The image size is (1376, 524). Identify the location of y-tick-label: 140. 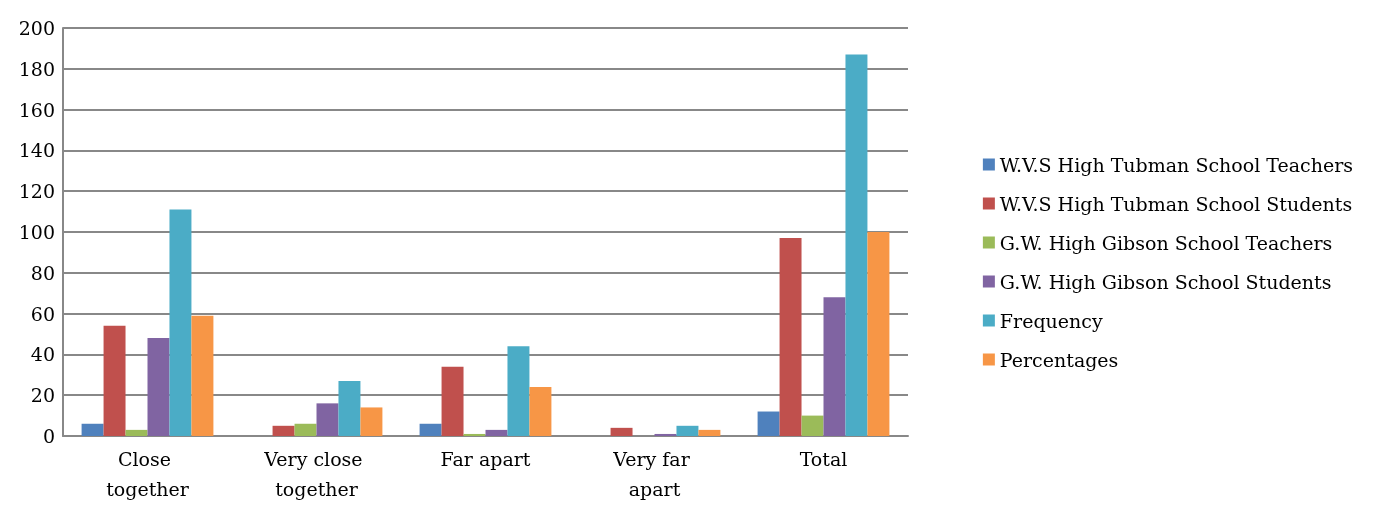
(36, 150).